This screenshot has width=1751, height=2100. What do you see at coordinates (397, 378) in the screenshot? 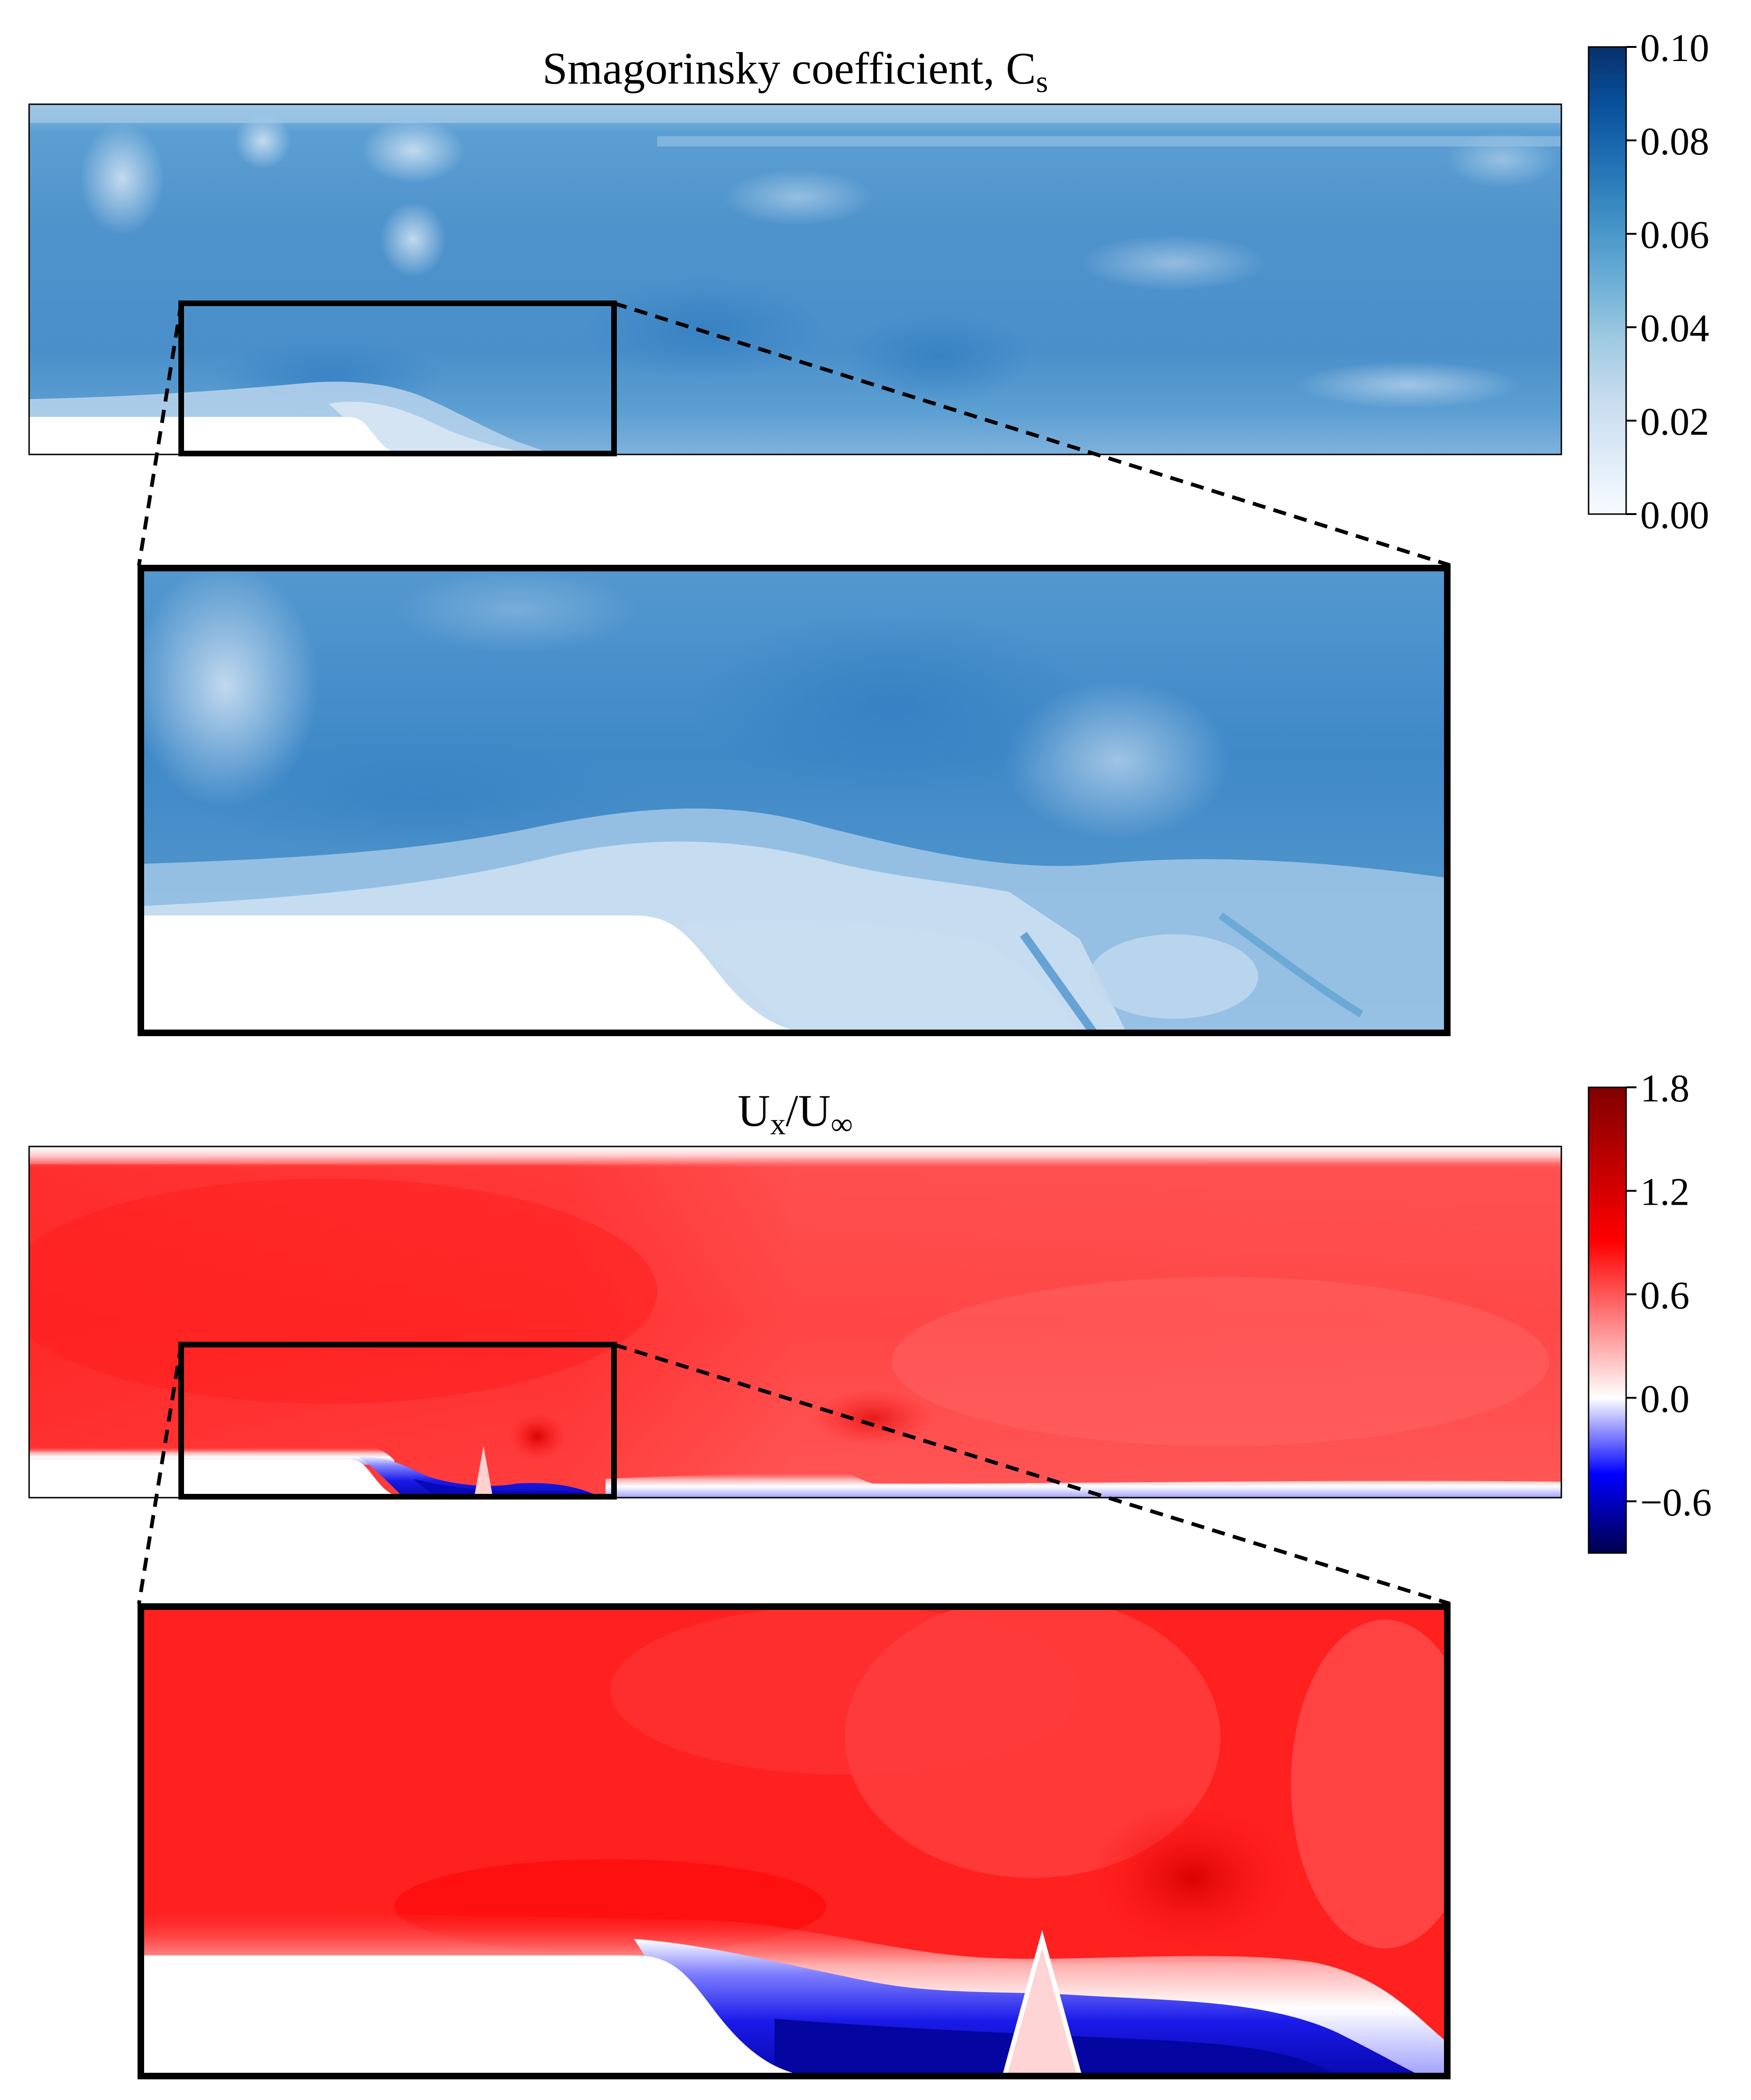
I see `cs-zoom-region-box` at bounding box center [397, 378].